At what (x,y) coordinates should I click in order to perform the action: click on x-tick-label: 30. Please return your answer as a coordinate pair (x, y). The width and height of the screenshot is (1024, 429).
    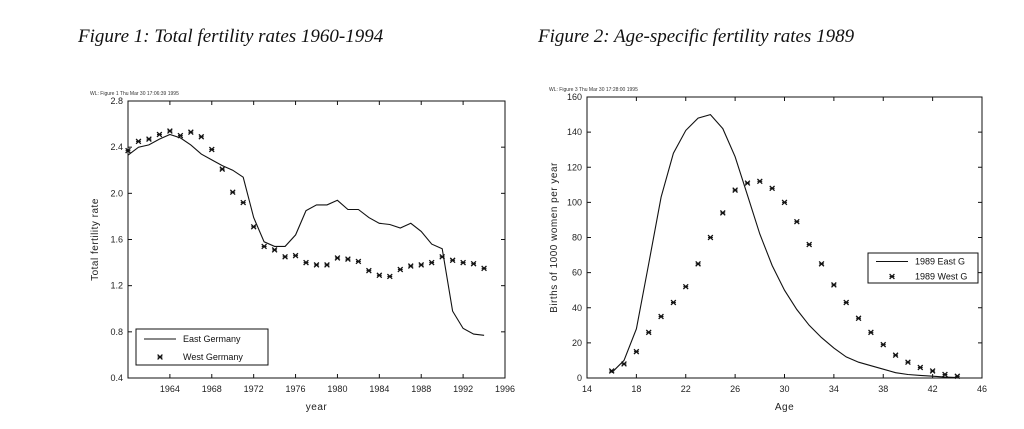
    Looking at the image, I should click on (784, 389).